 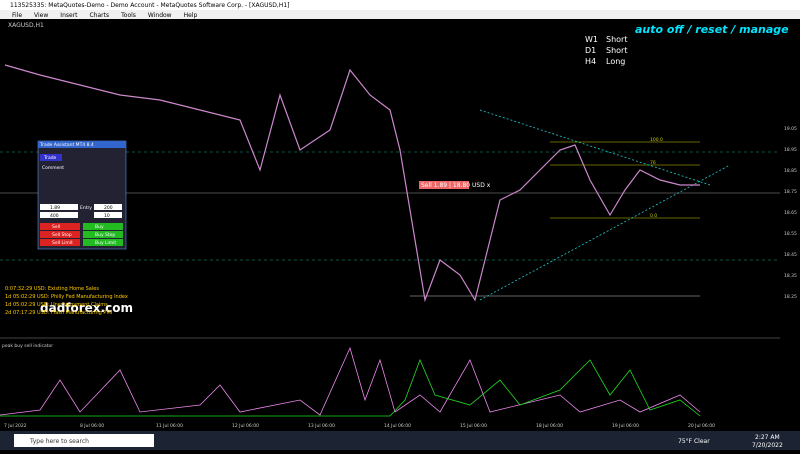 What do you see at coordinates (653, 163) in the screenshot?
I see `fib-label: 76` at bounding box center [653, 163].